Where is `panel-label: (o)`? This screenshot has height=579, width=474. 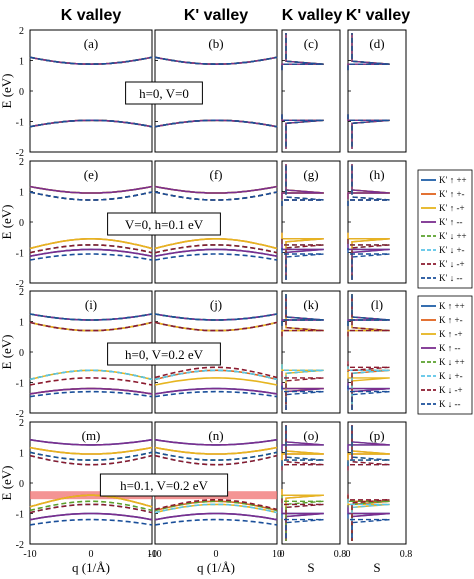 panel-label: (o) is located at coordinates (310, 435).